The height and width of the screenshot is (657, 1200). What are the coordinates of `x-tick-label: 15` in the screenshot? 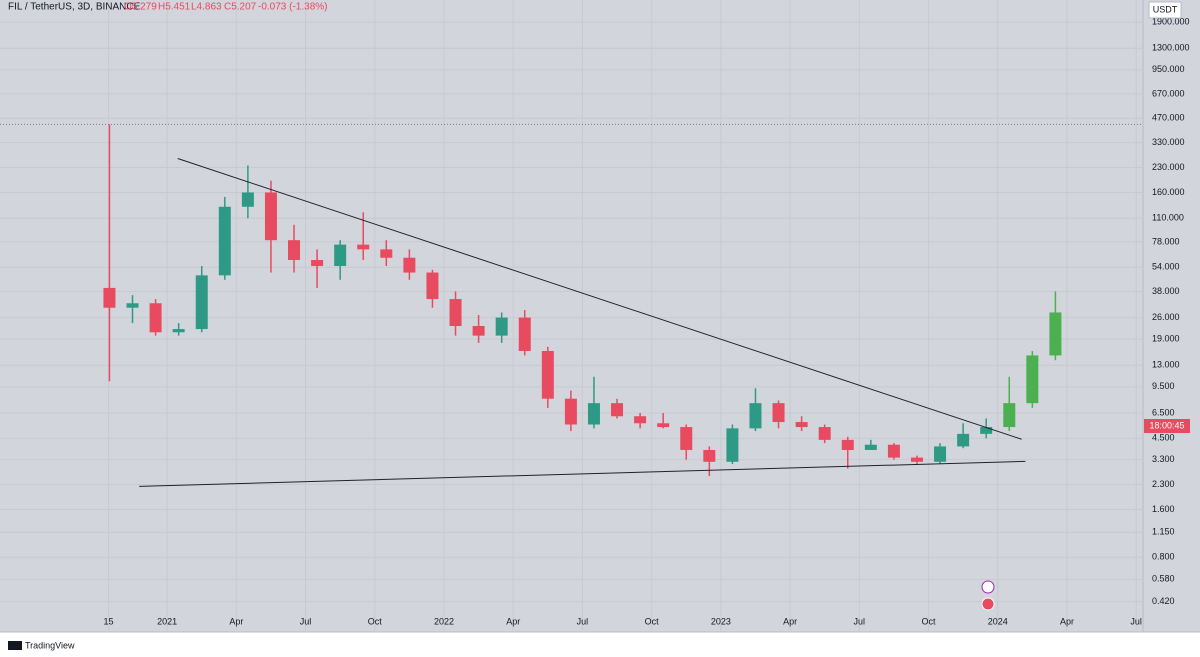 It's located at (109, 621).